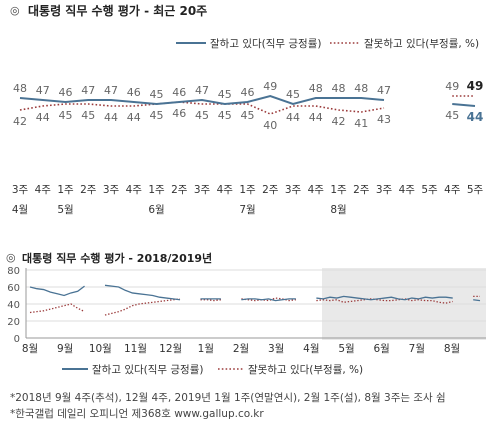 The image size is (494, 426). Describe the element at coordinates (384, 90) in the screenshot. I see `top-approve-value-16: 47` at that location.